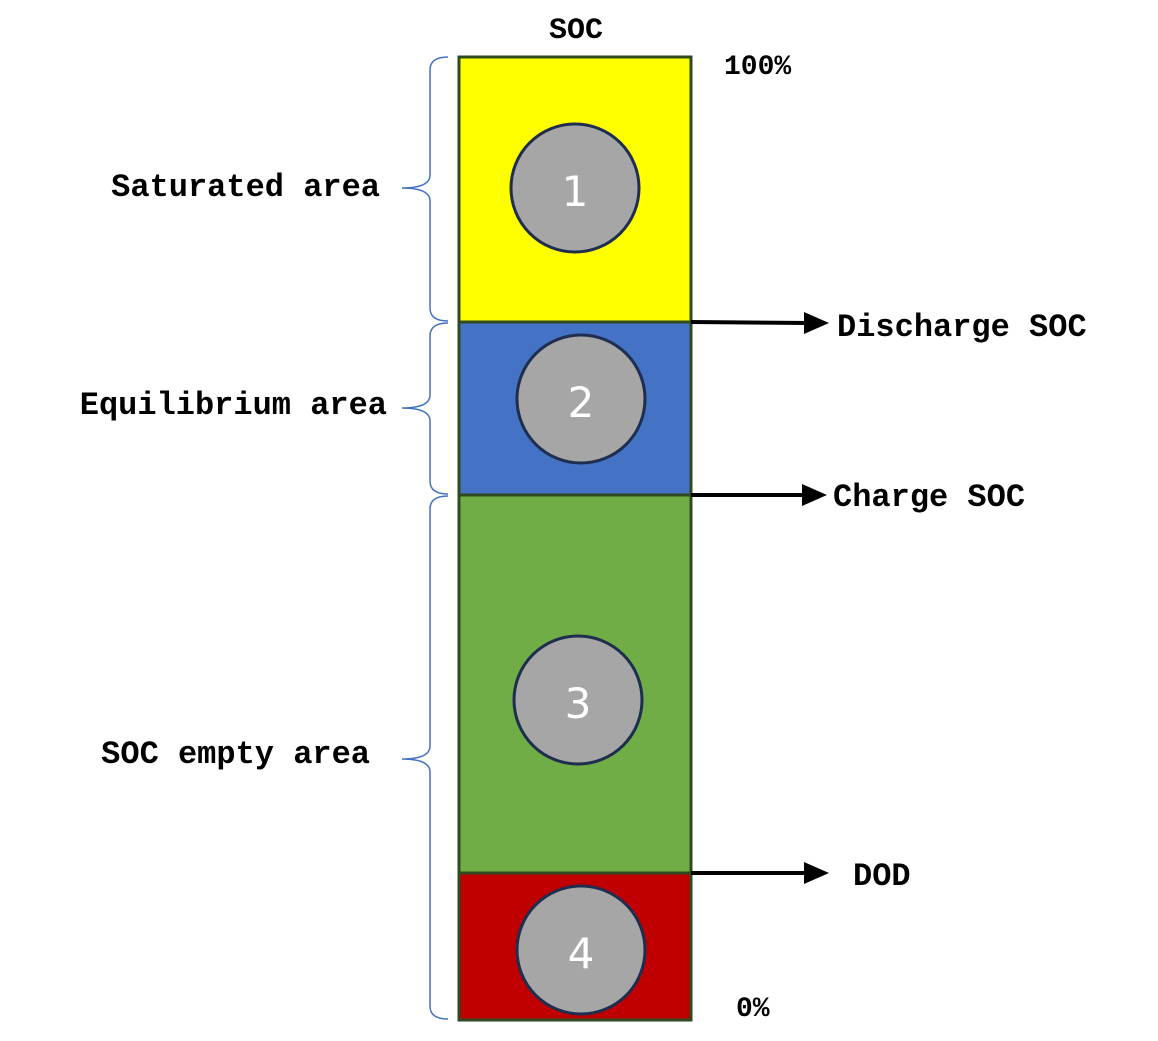  What do you see at coordinates (759, 495) in the screenshot?
I see `arrow-charge-soc` at bounding box center [759, 495].